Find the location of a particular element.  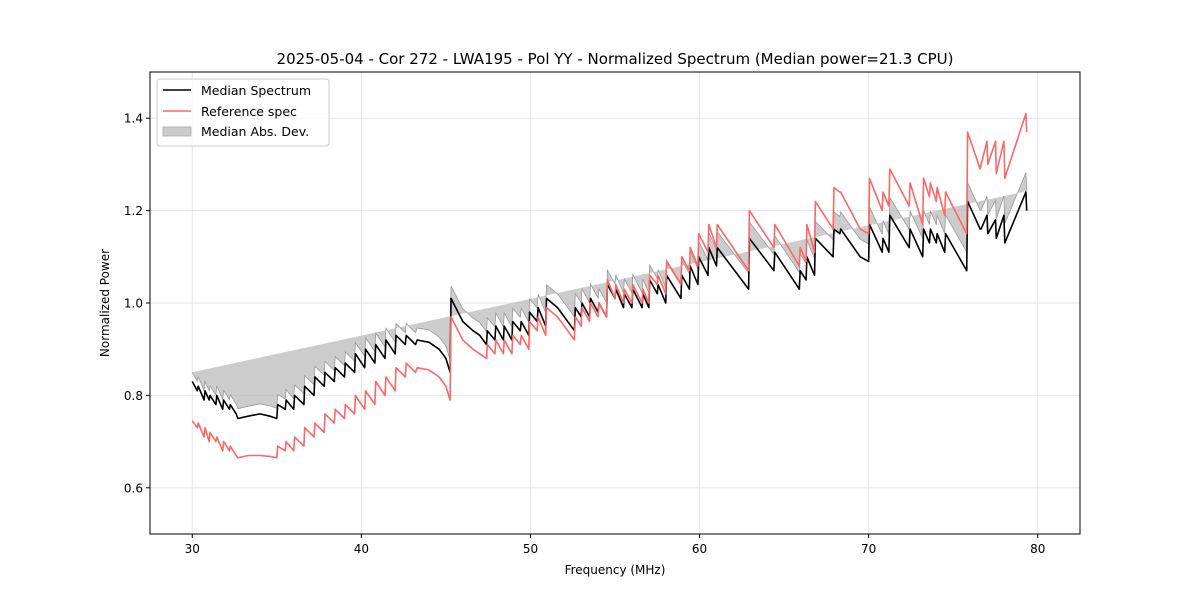

y-tick-label: 1.4 is located at coordinates (133, 119).